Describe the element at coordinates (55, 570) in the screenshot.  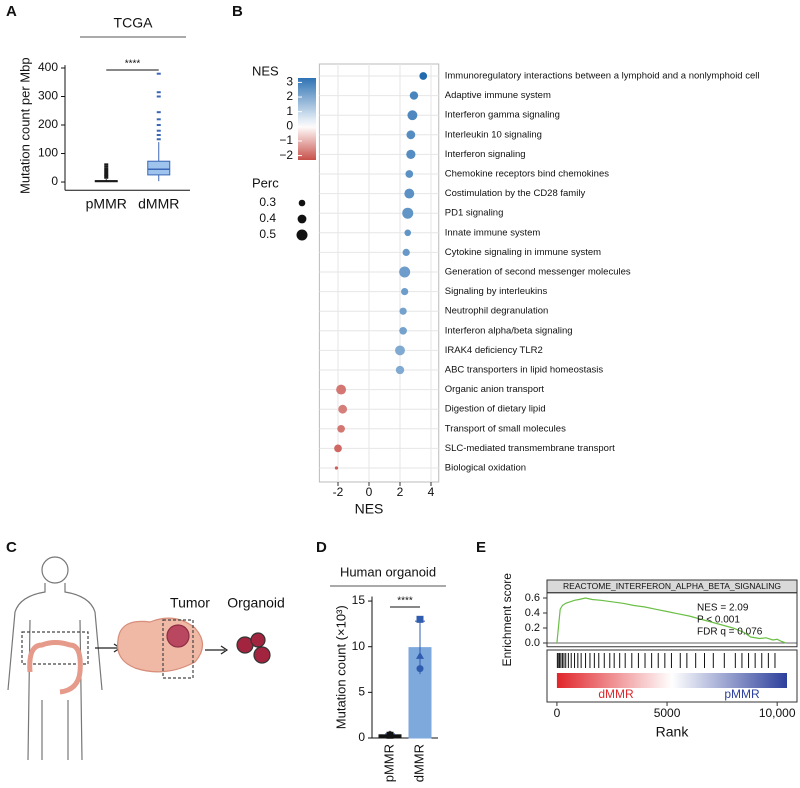
I see `body-head` at that location.